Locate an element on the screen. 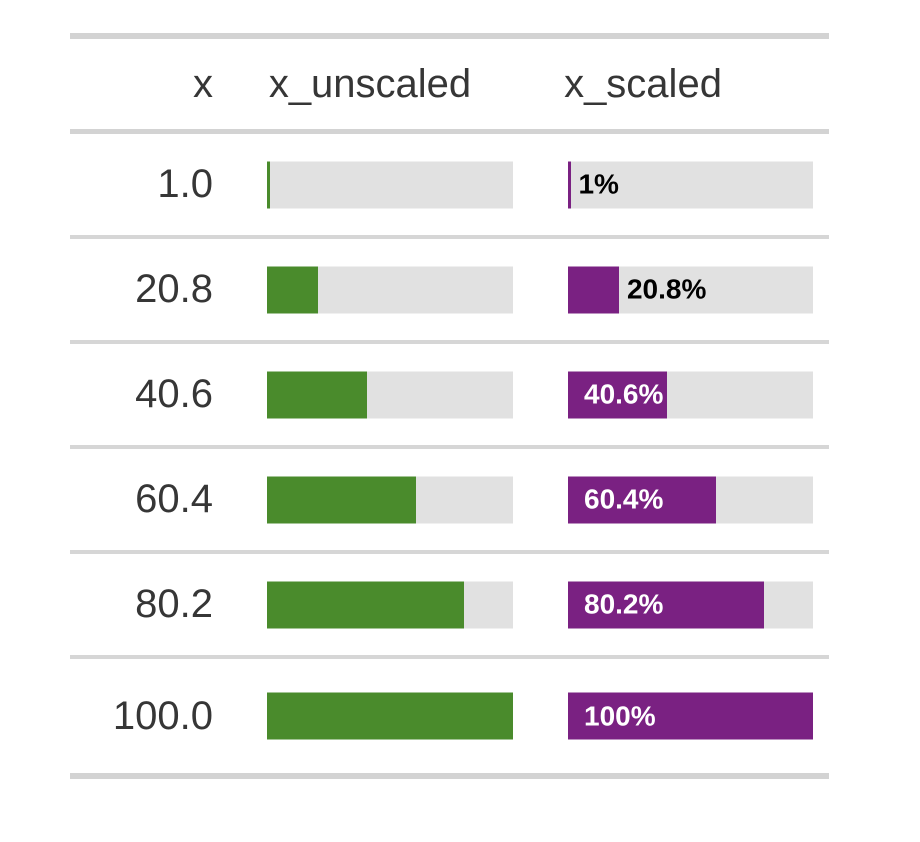 The image size is (920, 842). x-value: 60.4 is located at coordinates (174, 499).